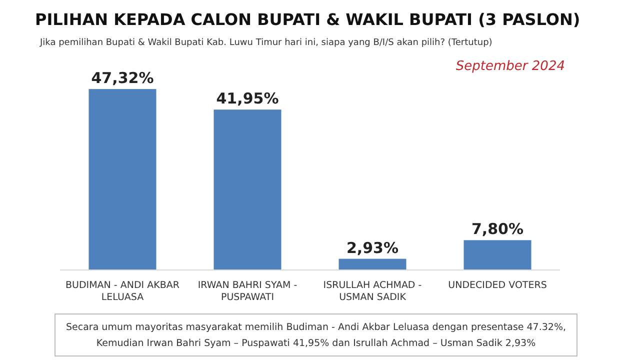  What do you see at coordinates (248, 291) in the screenshot?
I see `x-tick-label: IRWAN BAHRI SYAM - PUSPAWATI` at bounding box center [248, 291].